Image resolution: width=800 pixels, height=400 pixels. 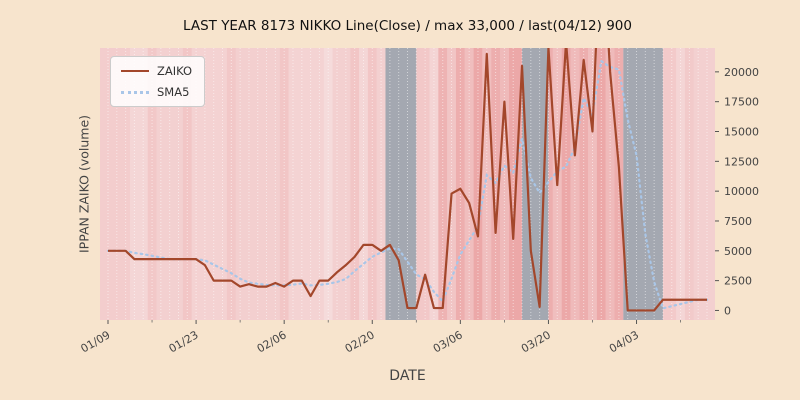 What do you see at coordinates (184, 341) in the screenshot?
I see `svg-text: 01/23` at bounding box center [184, 341].